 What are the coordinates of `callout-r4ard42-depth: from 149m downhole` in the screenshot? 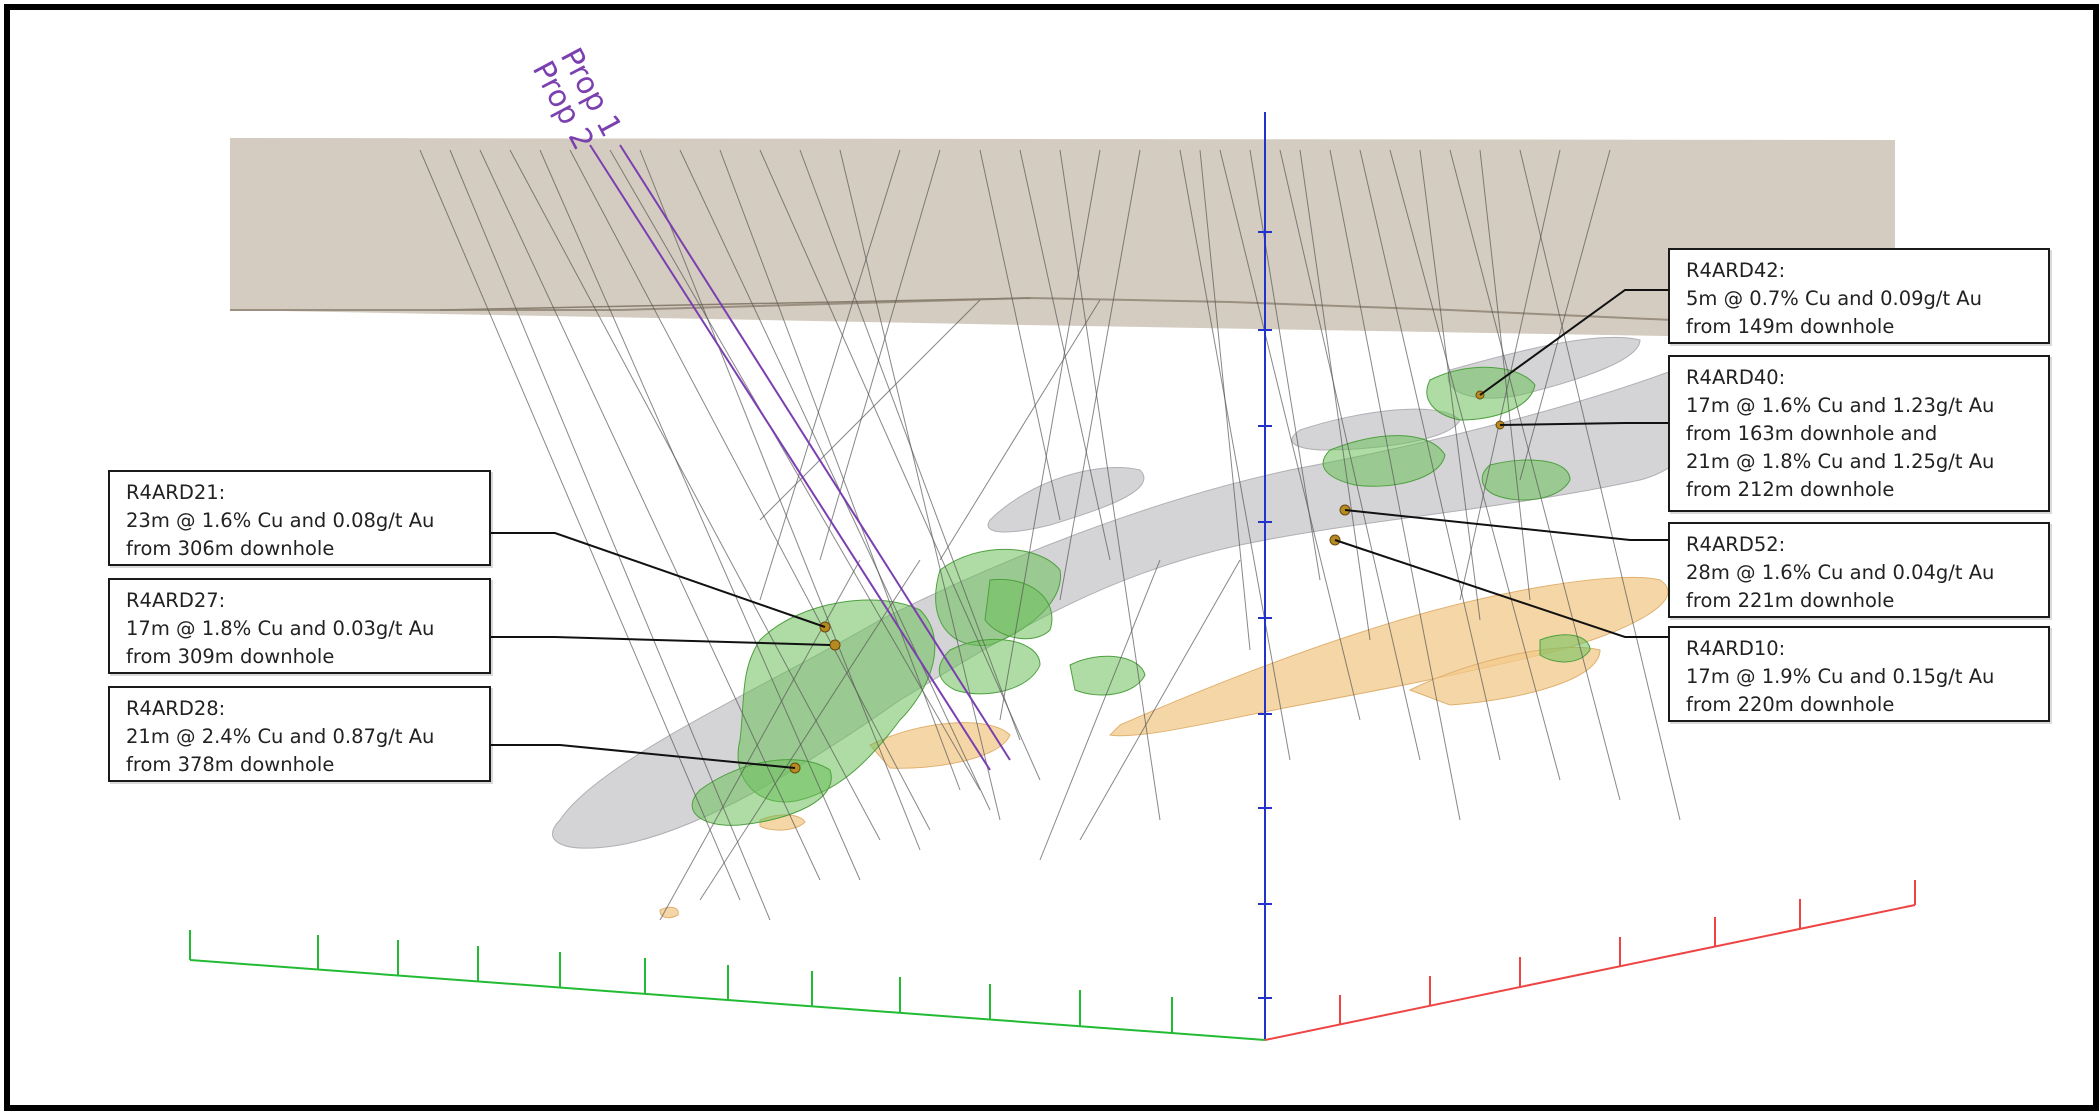 It's located at (1790, 326).